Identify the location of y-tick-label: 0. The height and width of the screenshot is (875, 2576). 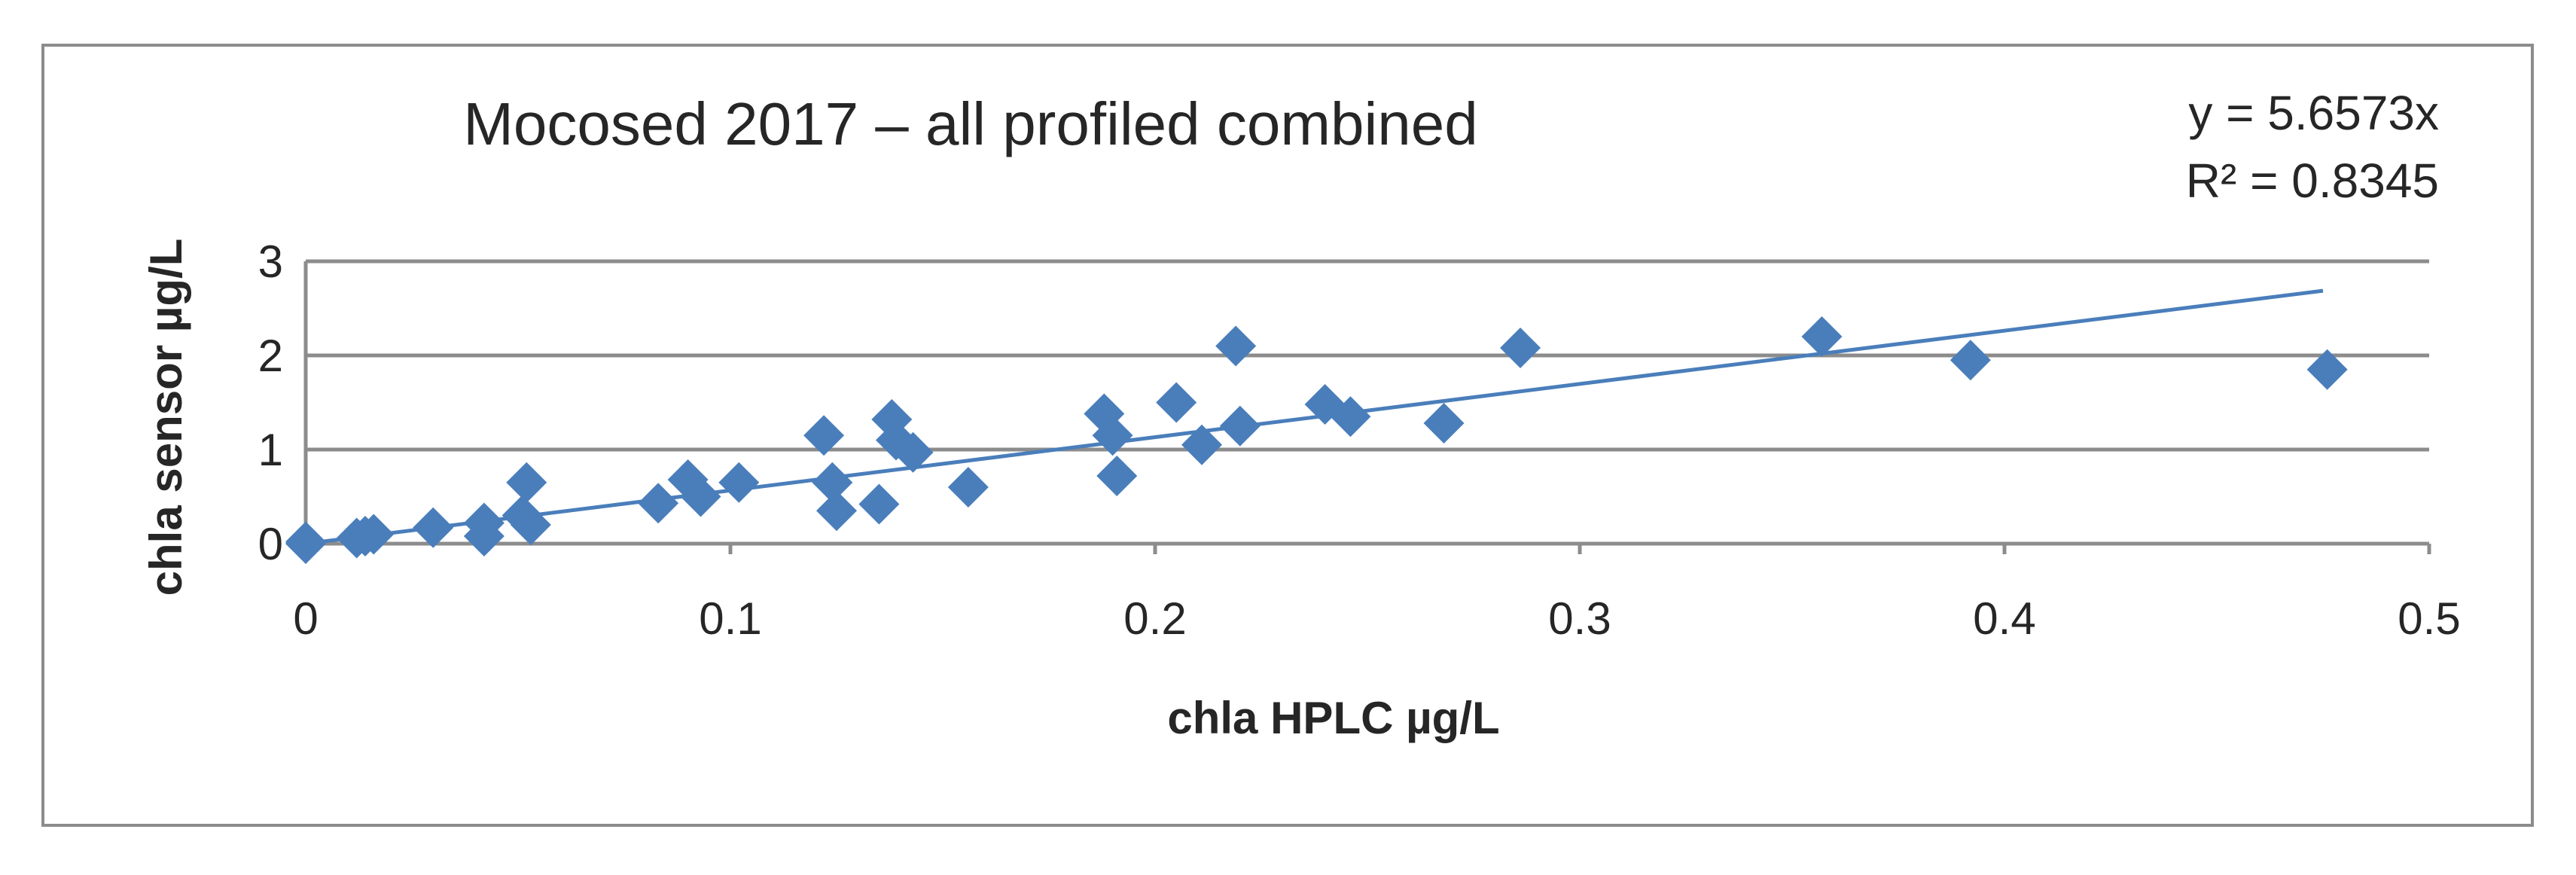
(270, 544).